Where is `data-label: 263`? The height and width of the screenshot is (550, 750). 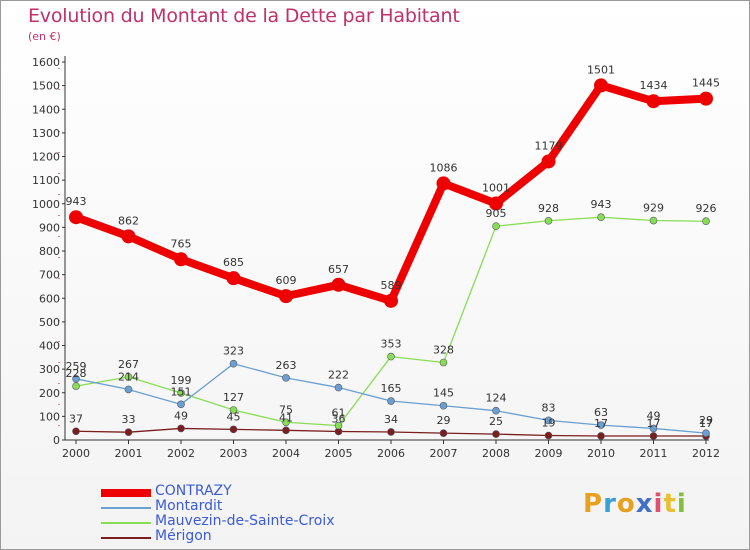 data-label: 263 is located at coordinates (286, 365).